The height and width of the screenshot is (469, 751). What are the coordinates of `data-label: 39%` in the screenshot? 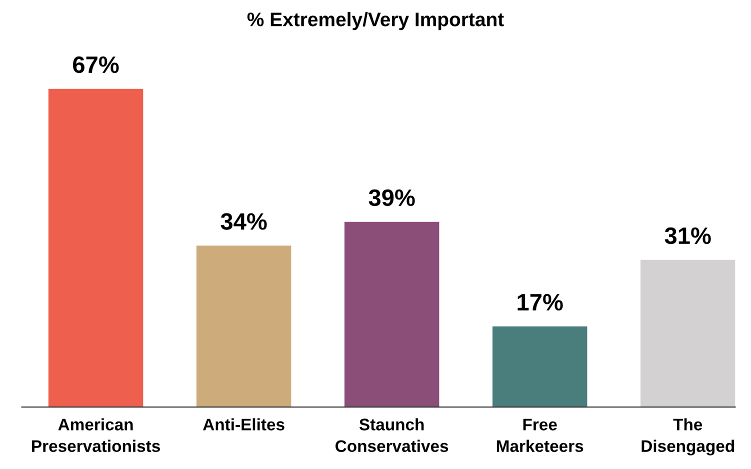 It's located at (391, 197).